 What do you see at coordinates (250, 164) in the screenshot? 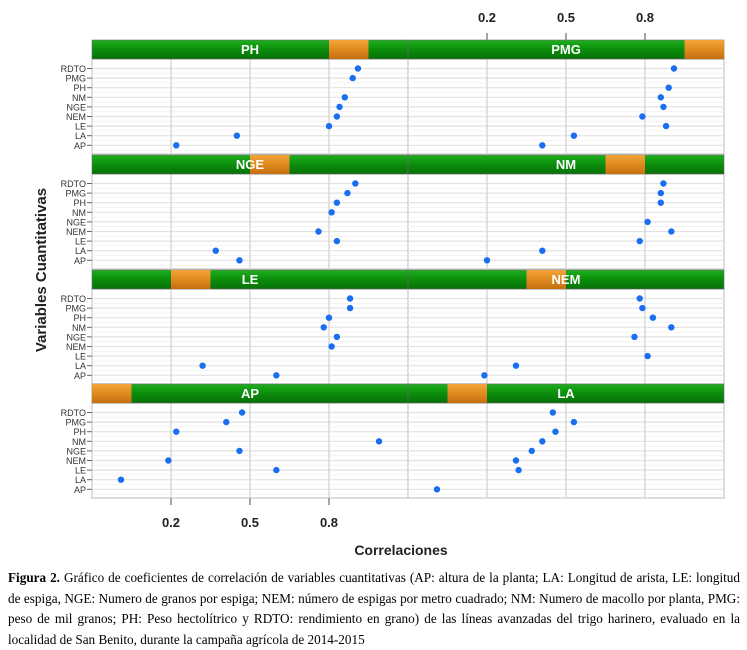
I see `facet-strip-title: NGE` at bounding box center [250, 164].